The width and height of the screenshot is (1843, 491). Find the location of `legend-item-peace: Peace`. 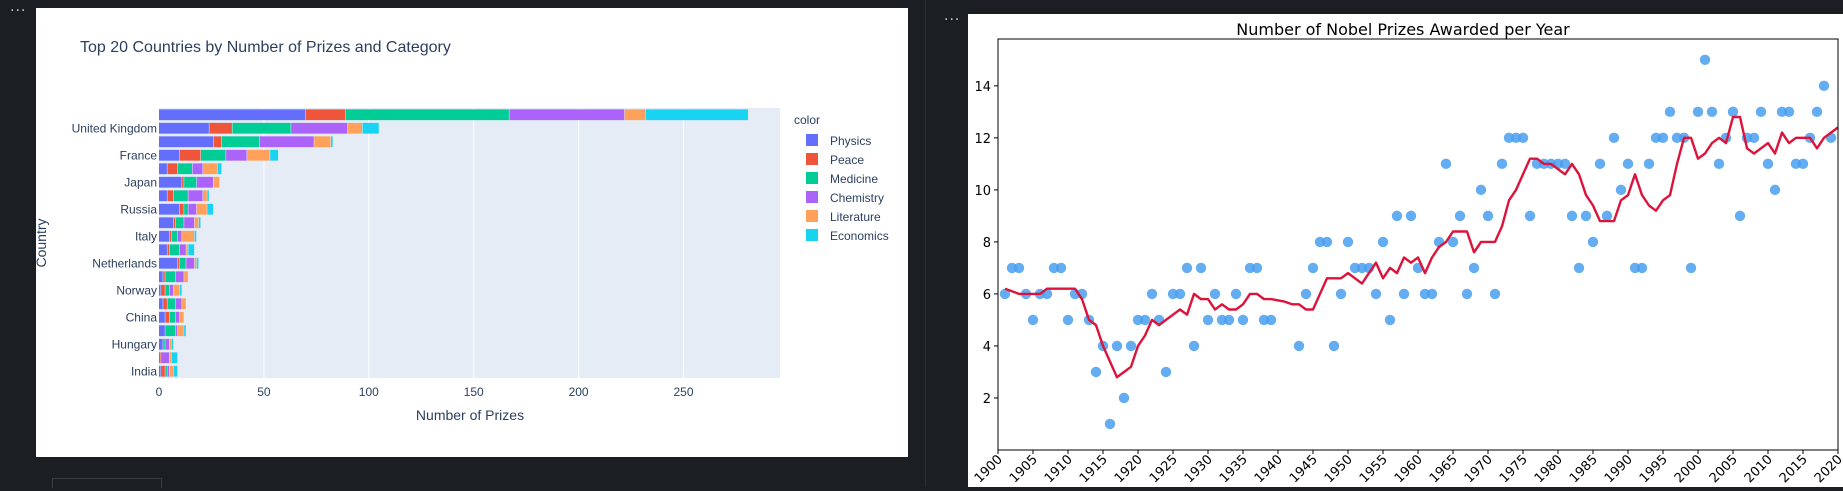

legend-item-peace: Peace is located at coordinates (835, 160).